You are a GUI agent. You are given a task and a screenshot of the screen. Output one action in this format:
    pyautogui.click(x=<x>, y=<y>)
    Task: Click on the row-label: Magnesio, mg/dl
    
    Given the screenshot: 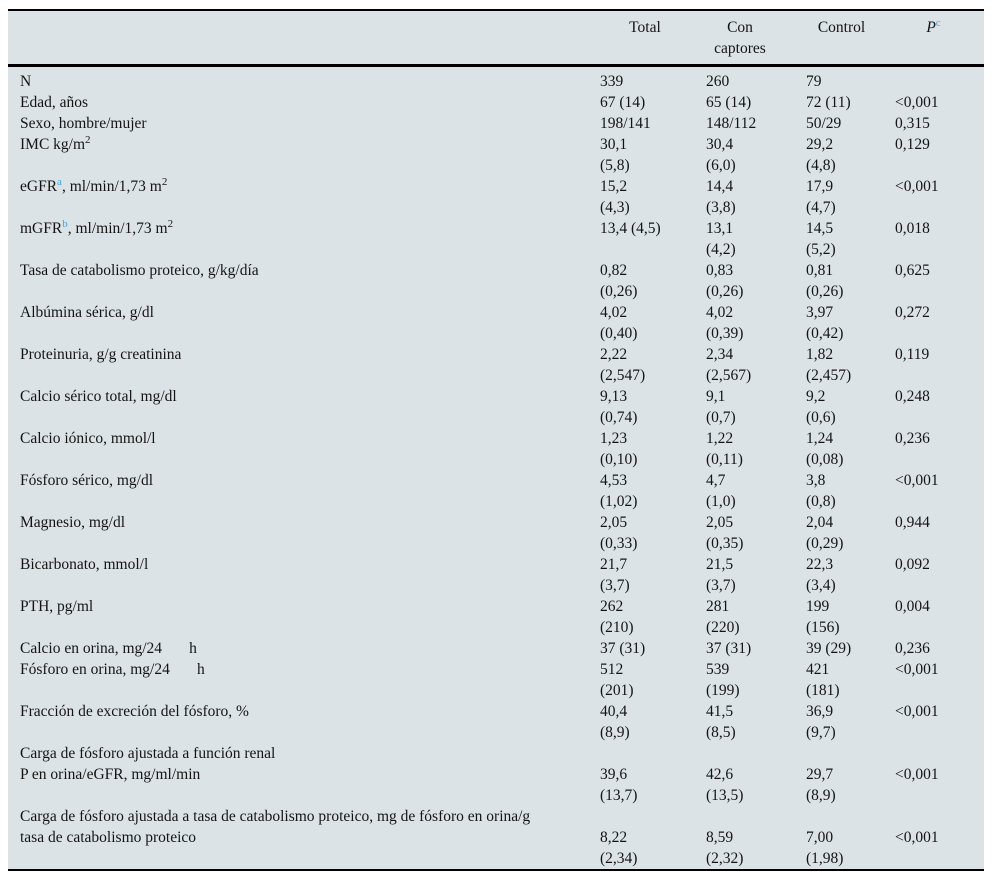 What is the action you would take?
    pyautogui.click(x=304, y=533)
    